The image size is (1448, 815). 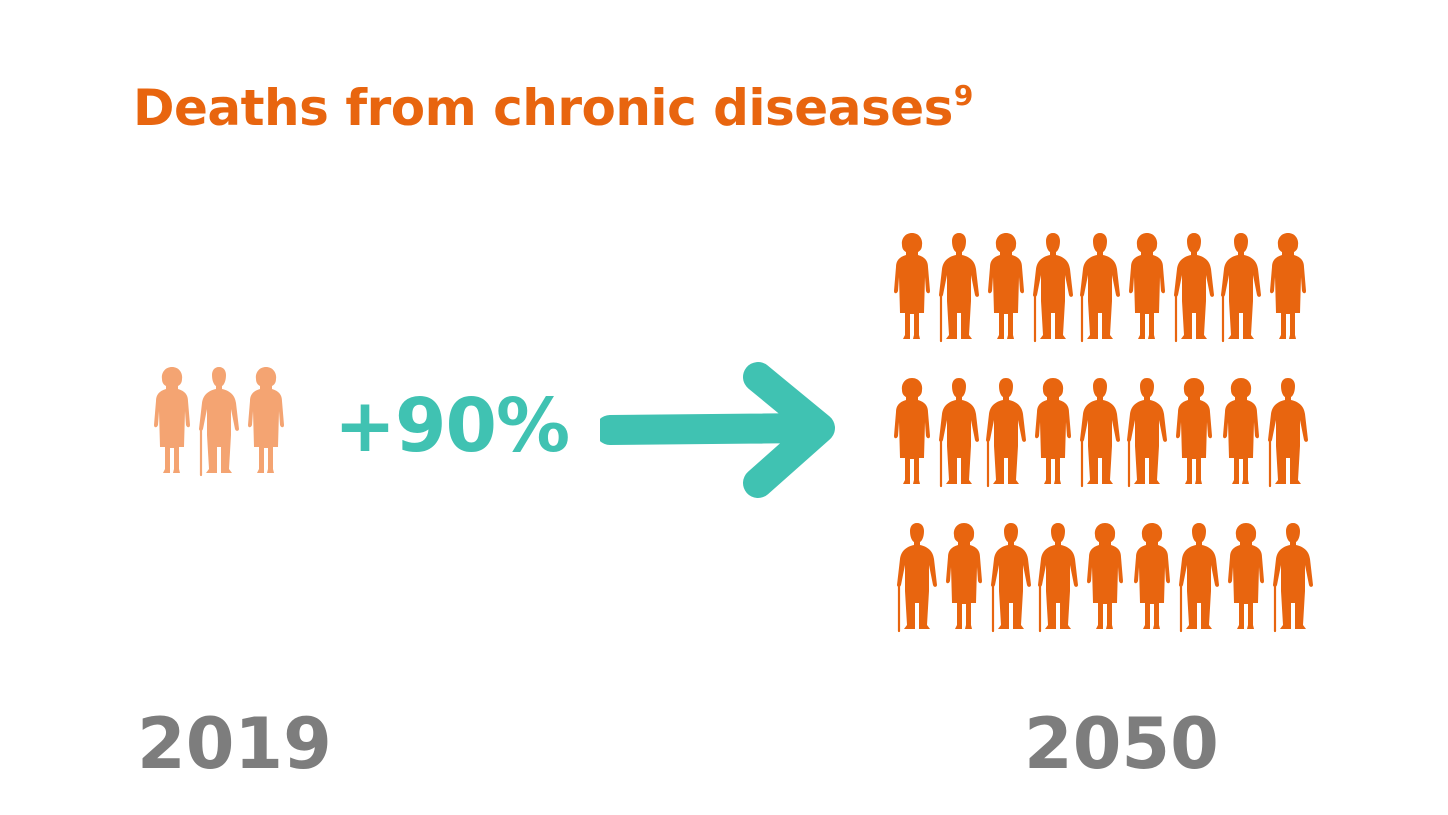 I want to click on page-title: Deaths from chronic diseases9, so click(x=553, y=108).